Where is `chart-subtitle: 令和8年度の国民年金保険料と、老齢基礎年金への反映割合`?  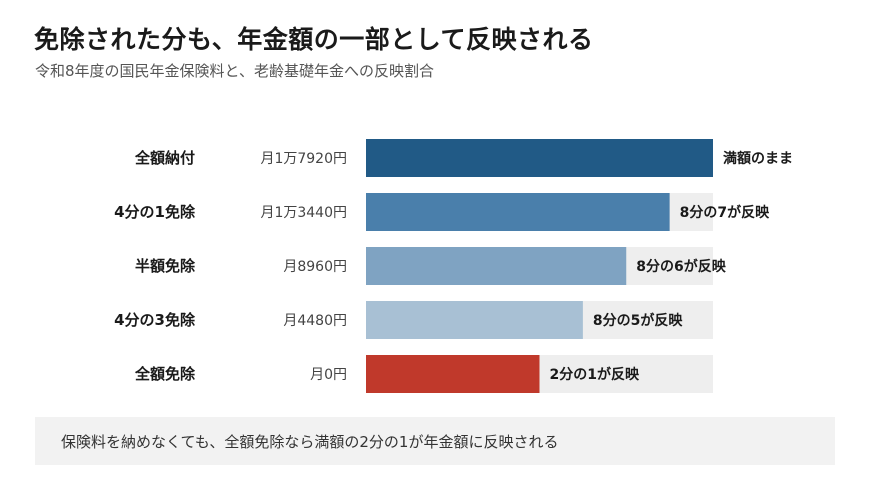 chart-subtitle: 令和8年度の国民年金保険料と、老齢基礎年金への反映割合 is located at coordinates (234, 71).